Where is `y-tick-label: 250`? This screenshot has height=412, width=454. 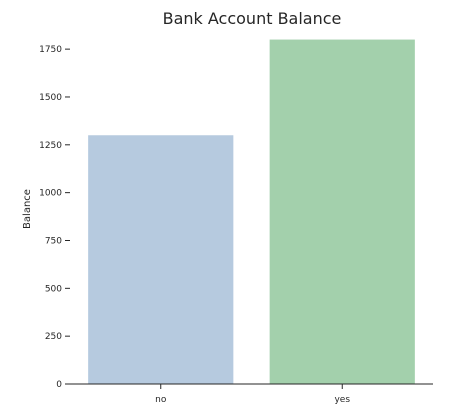 y-tick-label: 250 is located at coordinates (53, 337).